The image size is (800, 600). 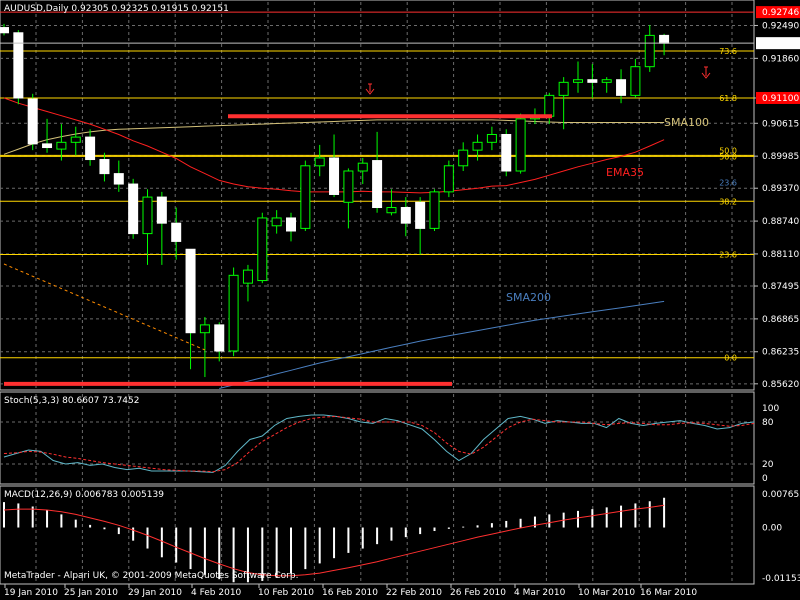 What do you see at coordinates (768, 465) in the screenshot?
I see `stoch-tick-label: 20` at bounding box center [768, 465].